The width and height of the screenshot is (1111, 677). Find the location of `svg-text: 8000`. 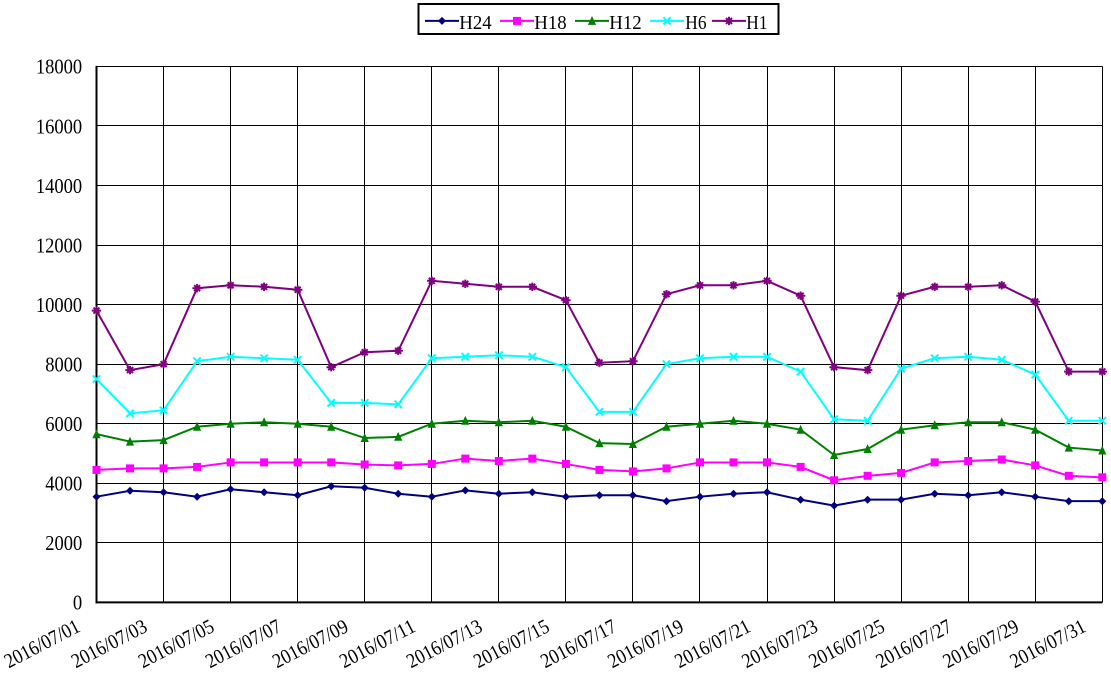

svg-text: 8000 is located at coordinates (63, 365).